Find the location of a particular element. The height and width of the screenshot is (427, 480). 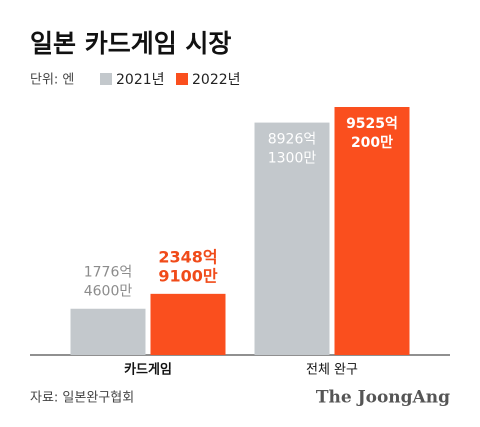

source: 자료: 일본완구협회 is located at coordinates (82, 398).